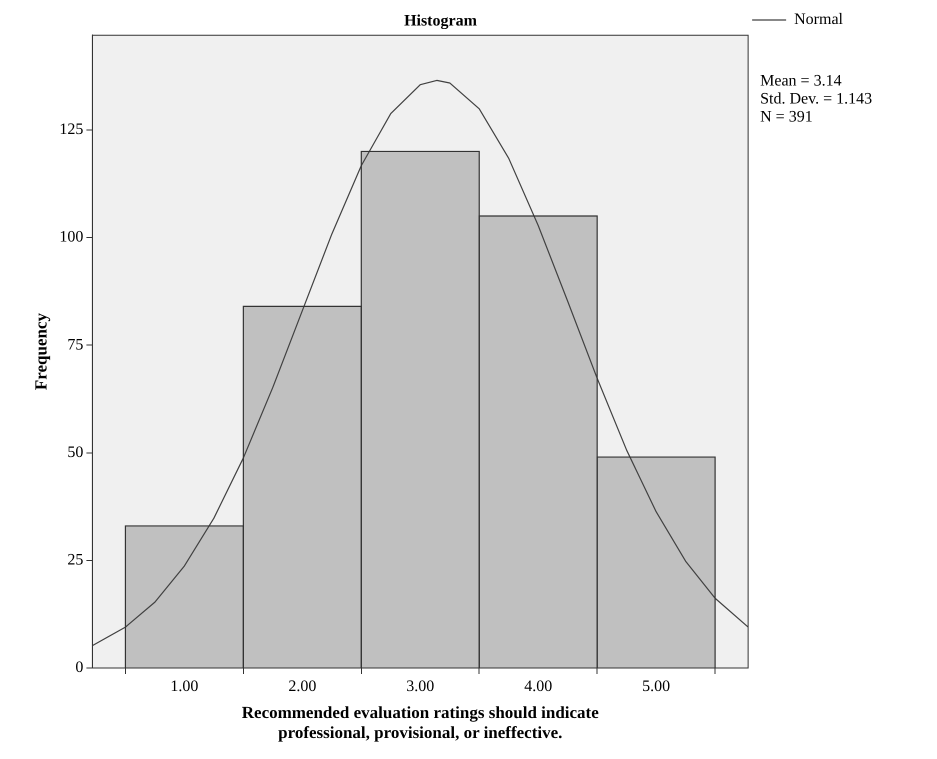  I want to click on x-tick-label: 5.00, so click(656, 686).